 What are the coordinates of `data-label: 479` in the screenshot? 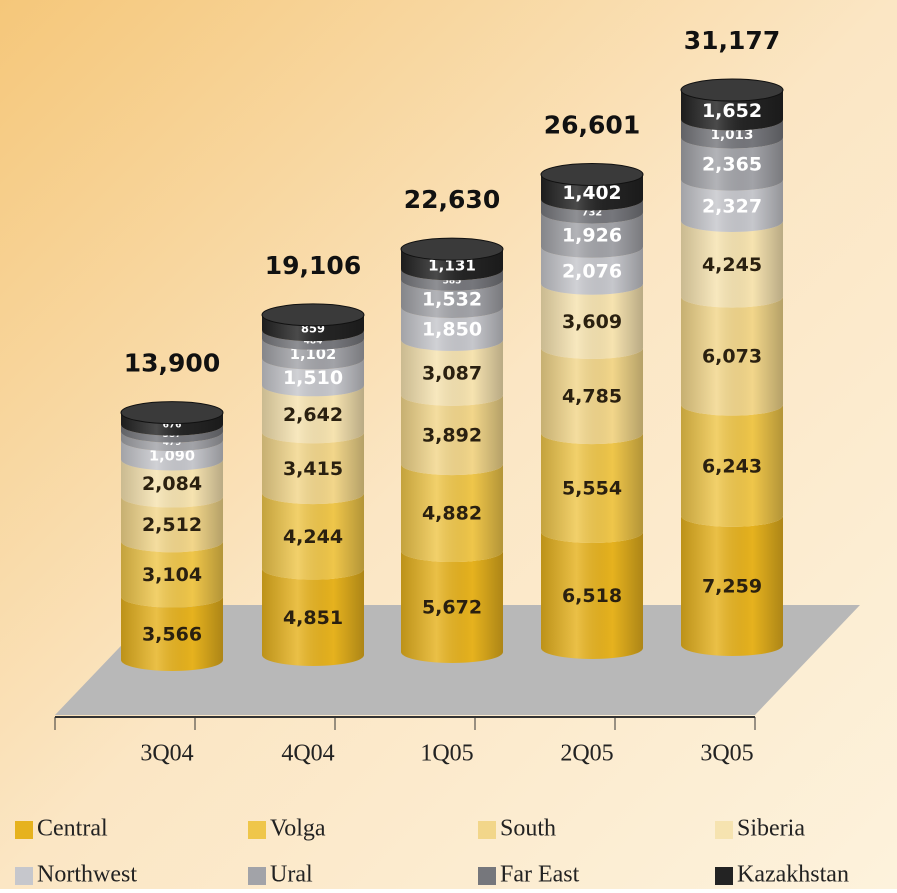 It's located at (172, 443).